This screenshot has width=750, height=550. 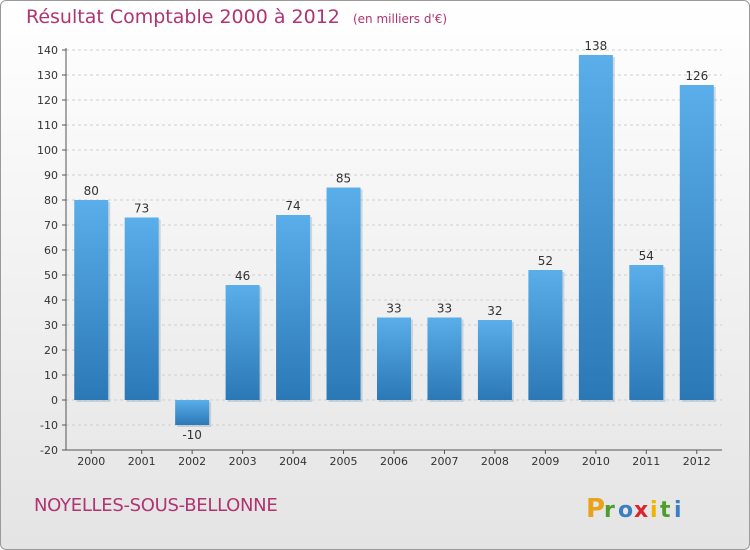 I want to click on logo-letter: r, so click(x=609, y=510).